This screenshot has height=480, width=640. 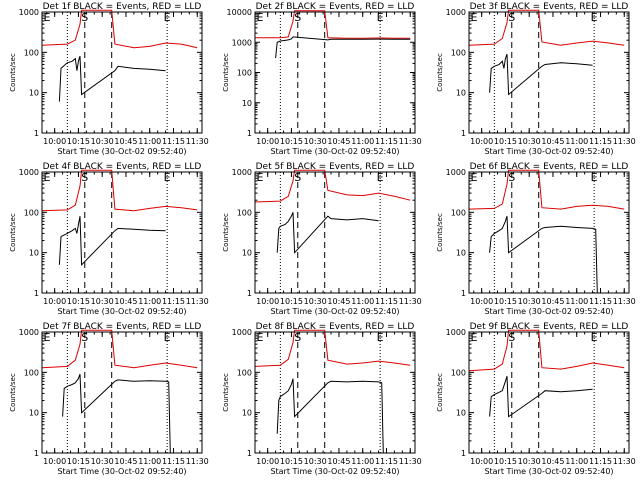 I want to click on chart-title: Det 5f BLACK = Events, RED = LLD, so click(x=335, y=167).